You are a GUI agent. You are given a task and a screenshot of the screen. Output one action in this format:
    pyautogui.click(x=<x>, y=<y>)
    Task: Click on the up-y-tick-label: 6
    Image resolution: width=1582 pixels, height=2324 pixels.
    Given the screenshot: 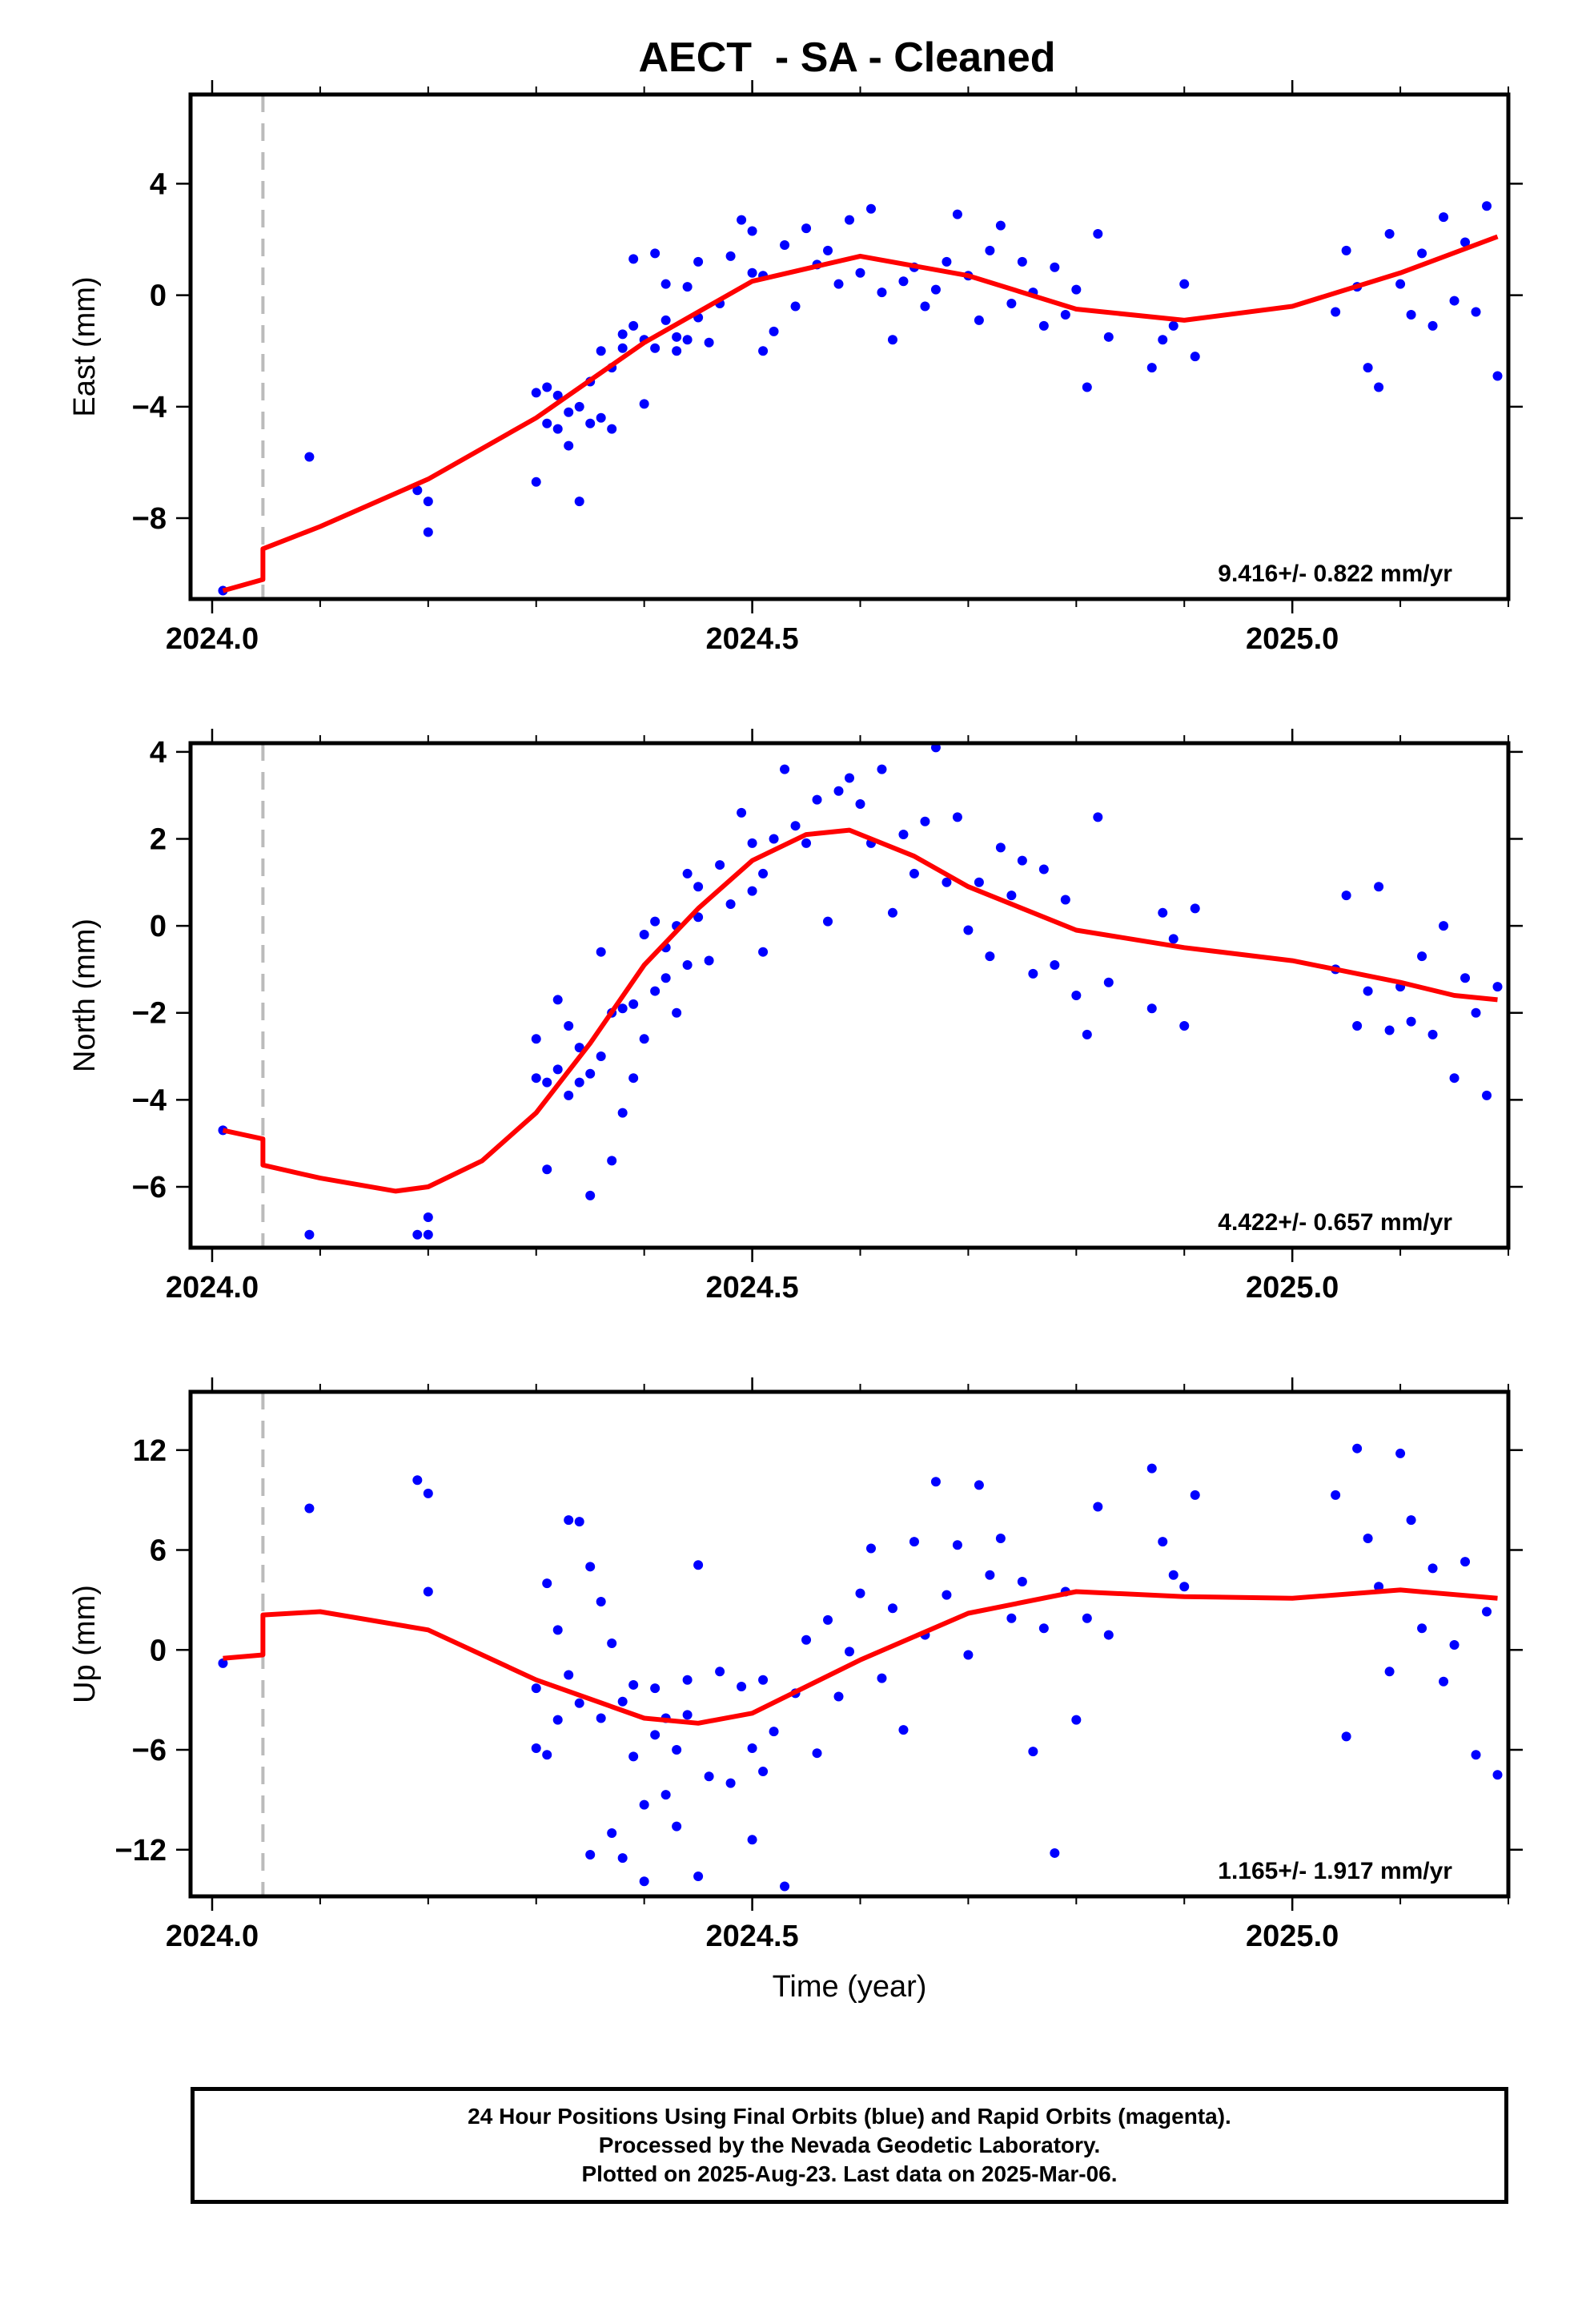 What is the action you would take?
    pyautogui.click(x=158, y=1551)
    